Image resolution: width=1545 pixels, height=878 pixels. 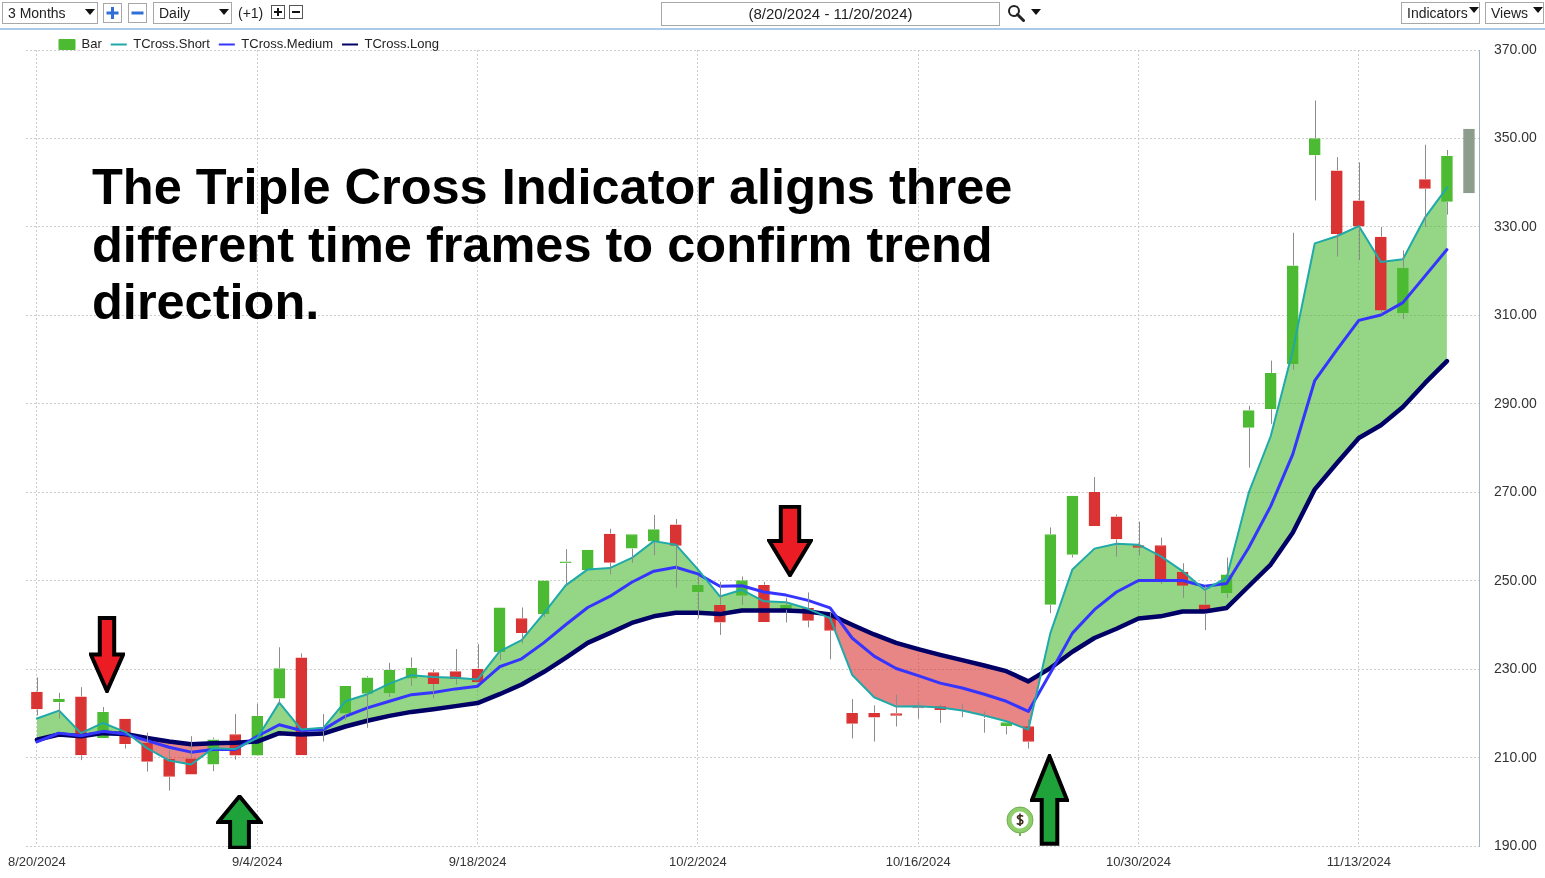 What do you see at coordinates (257, 861) in the screenshot?
I see `x-tick-label: 9/4/2024` at bounding box center [257, 861].